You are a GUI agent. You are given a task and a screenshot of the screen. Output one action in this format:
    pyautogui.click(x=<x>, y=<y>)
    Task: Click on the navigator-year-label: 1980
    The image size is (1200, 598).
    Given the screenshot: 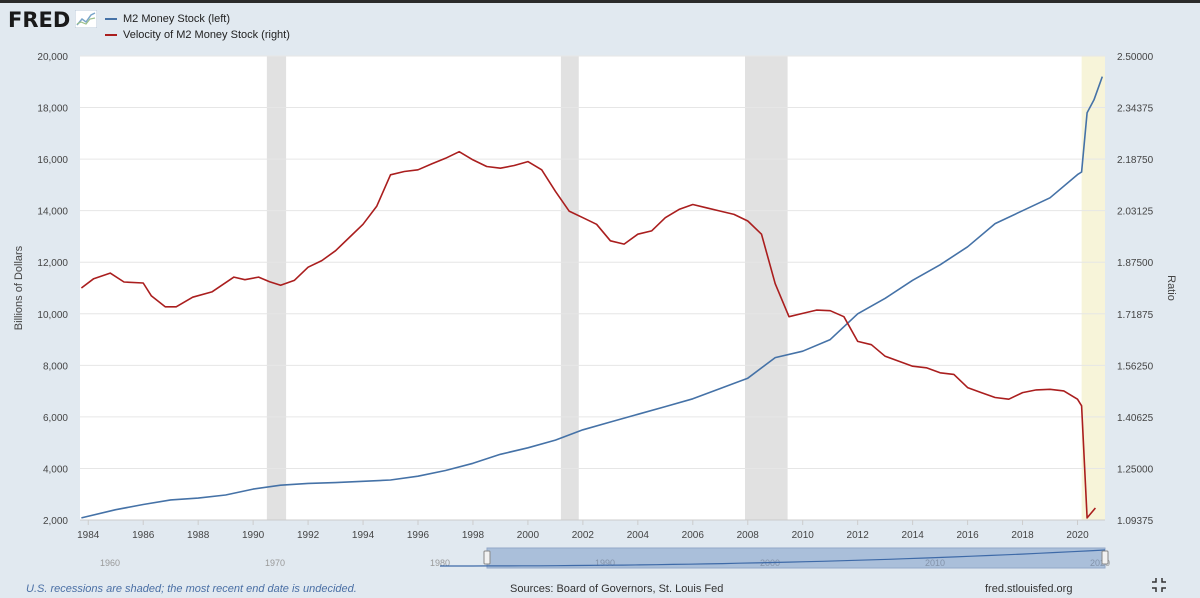 What is the action you would take?
    pyautogui.click(x=440, y=563)
    